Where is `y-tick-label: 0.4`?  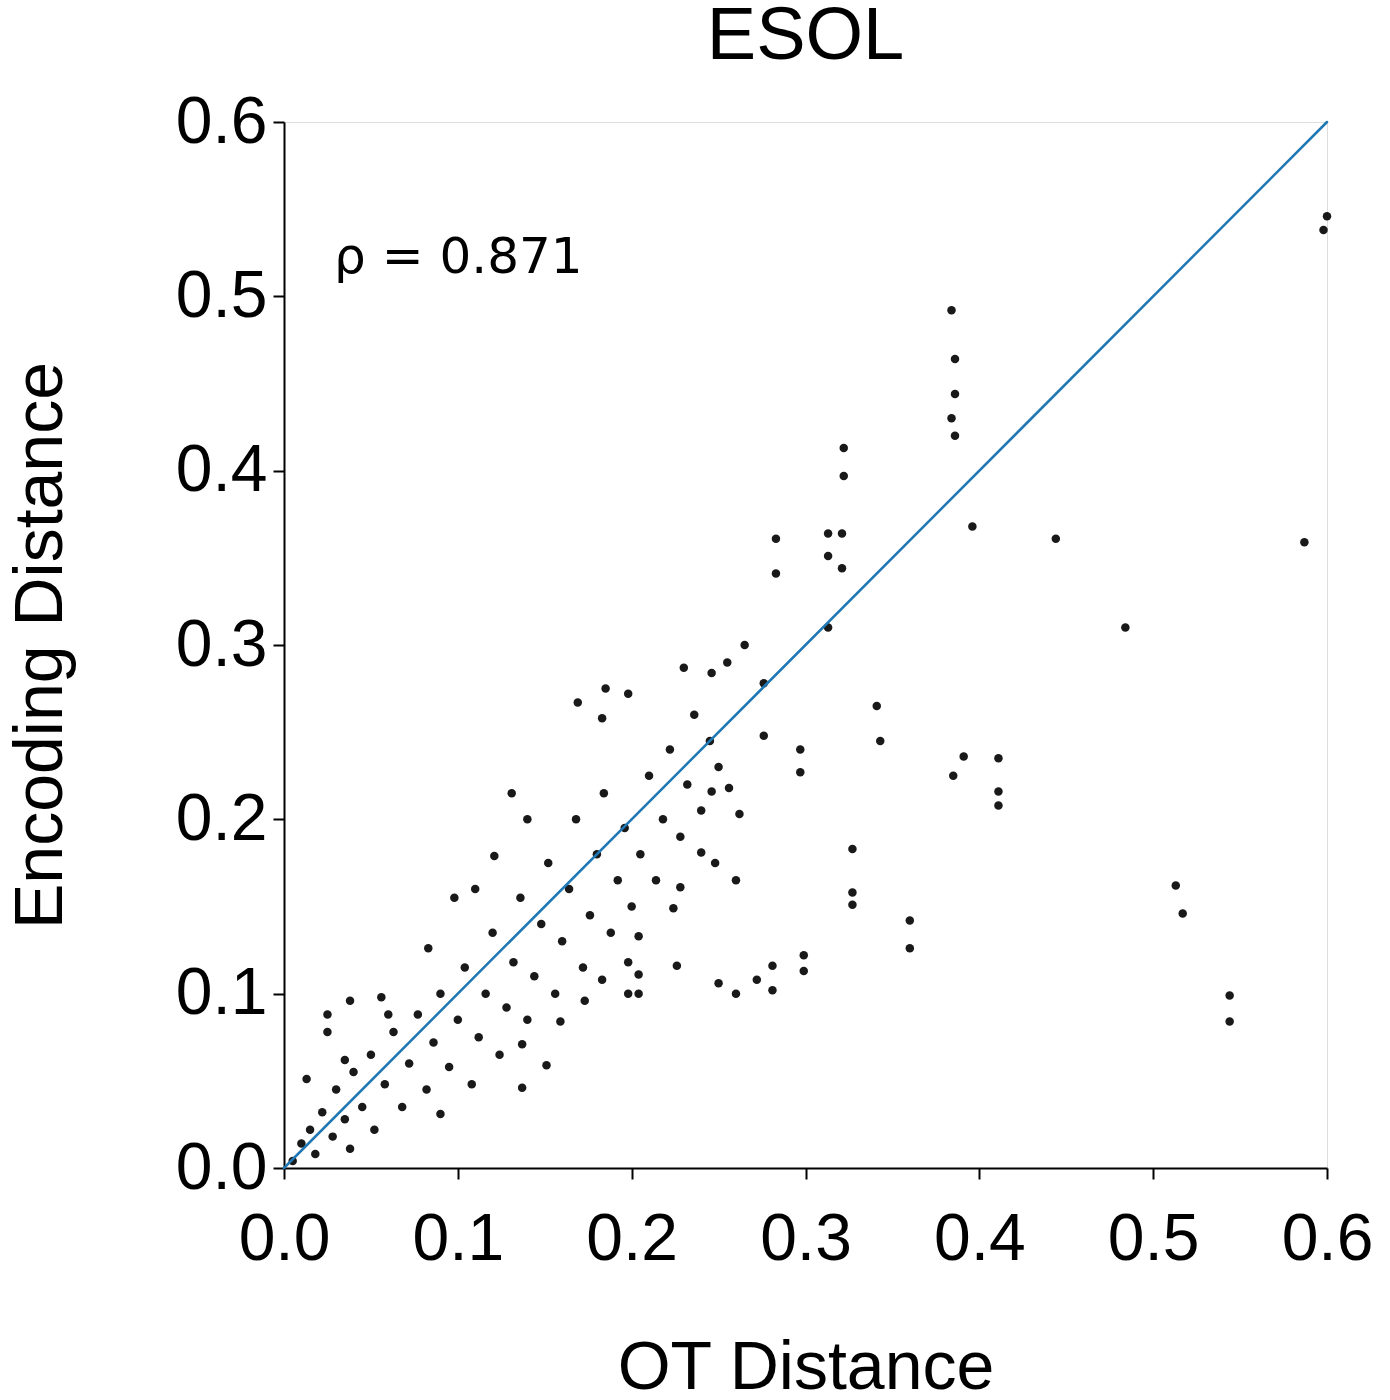 y-tick-label: 0.4 is located at coordinates (221, 468).